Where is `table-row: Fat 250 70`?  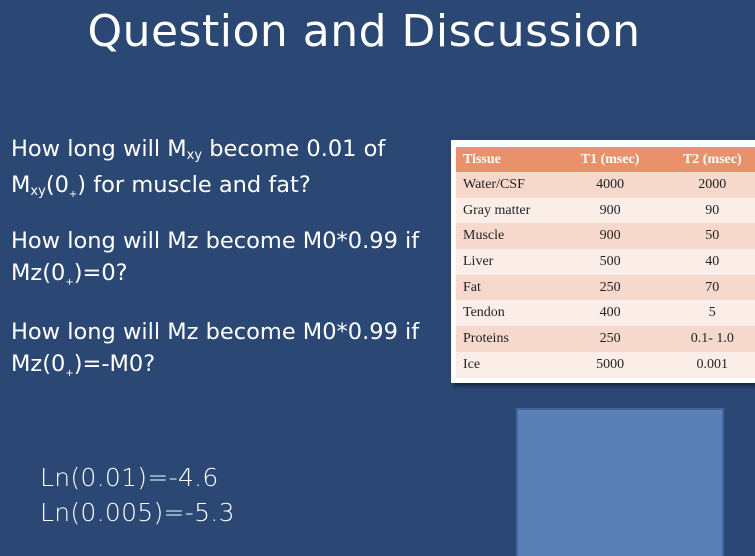
table-row: Fat 250 70 is located at coordinates (605, 287).